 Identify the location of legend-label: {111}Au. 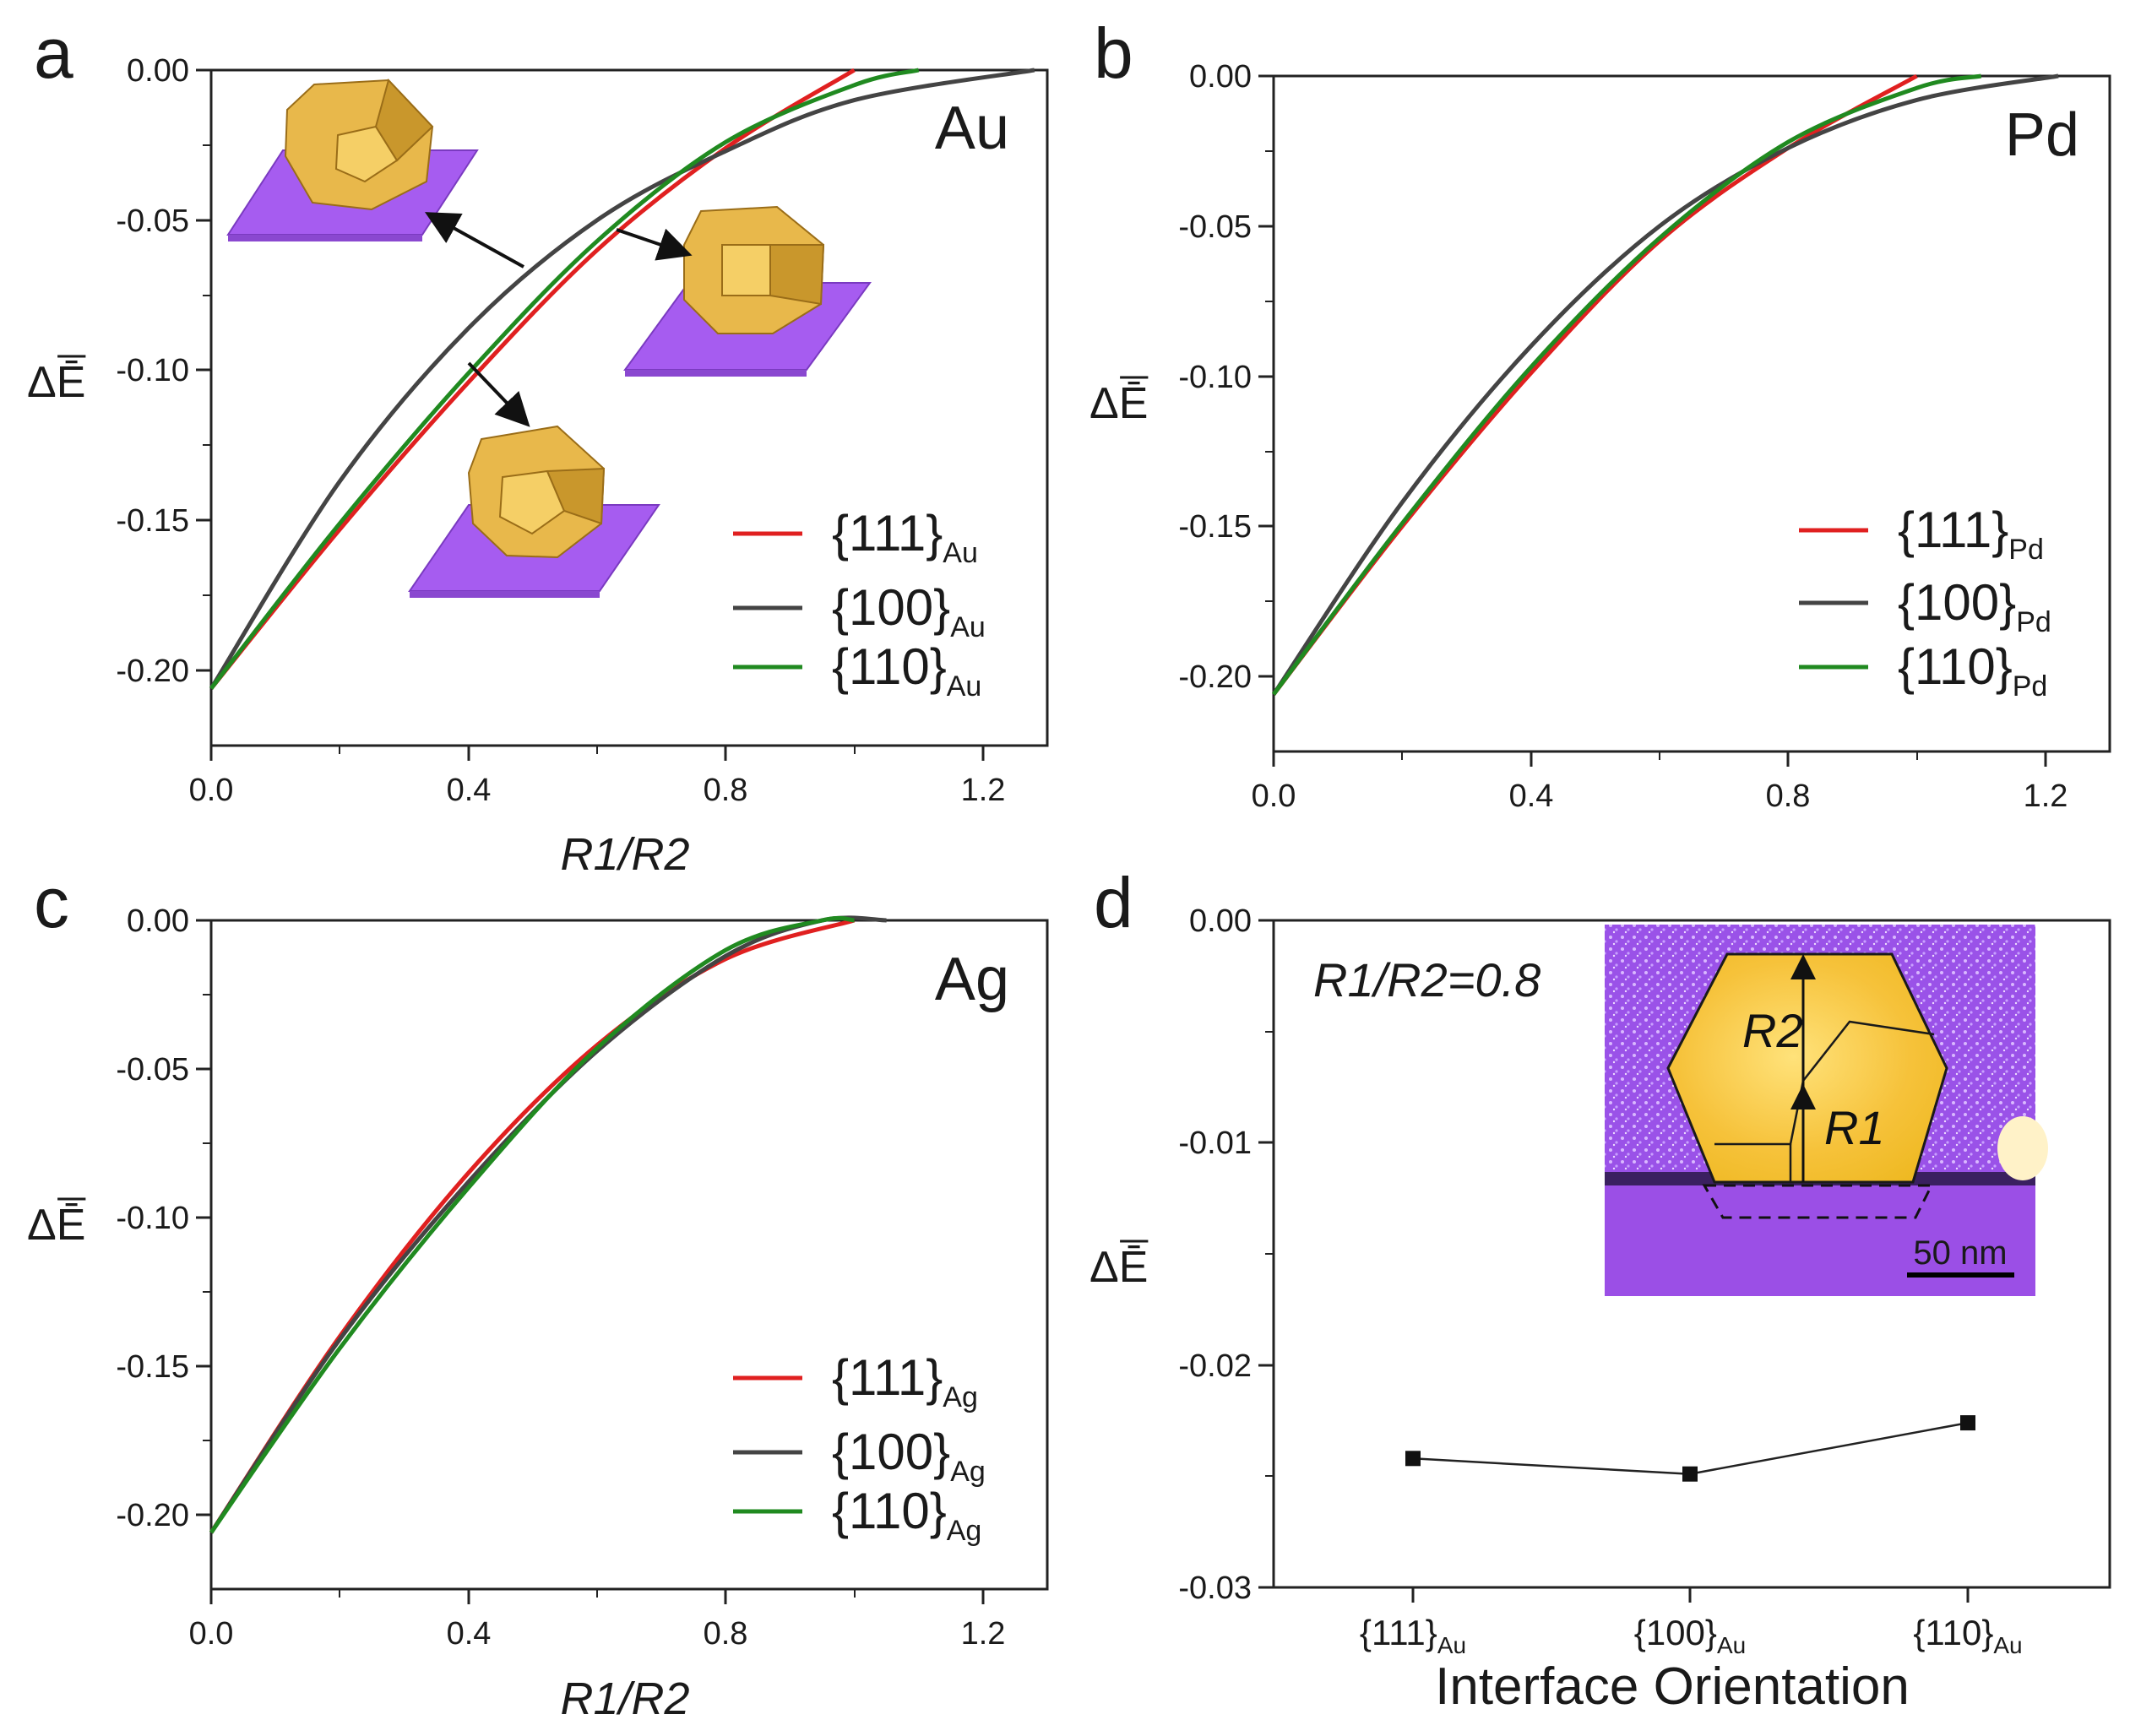
(905, 537).